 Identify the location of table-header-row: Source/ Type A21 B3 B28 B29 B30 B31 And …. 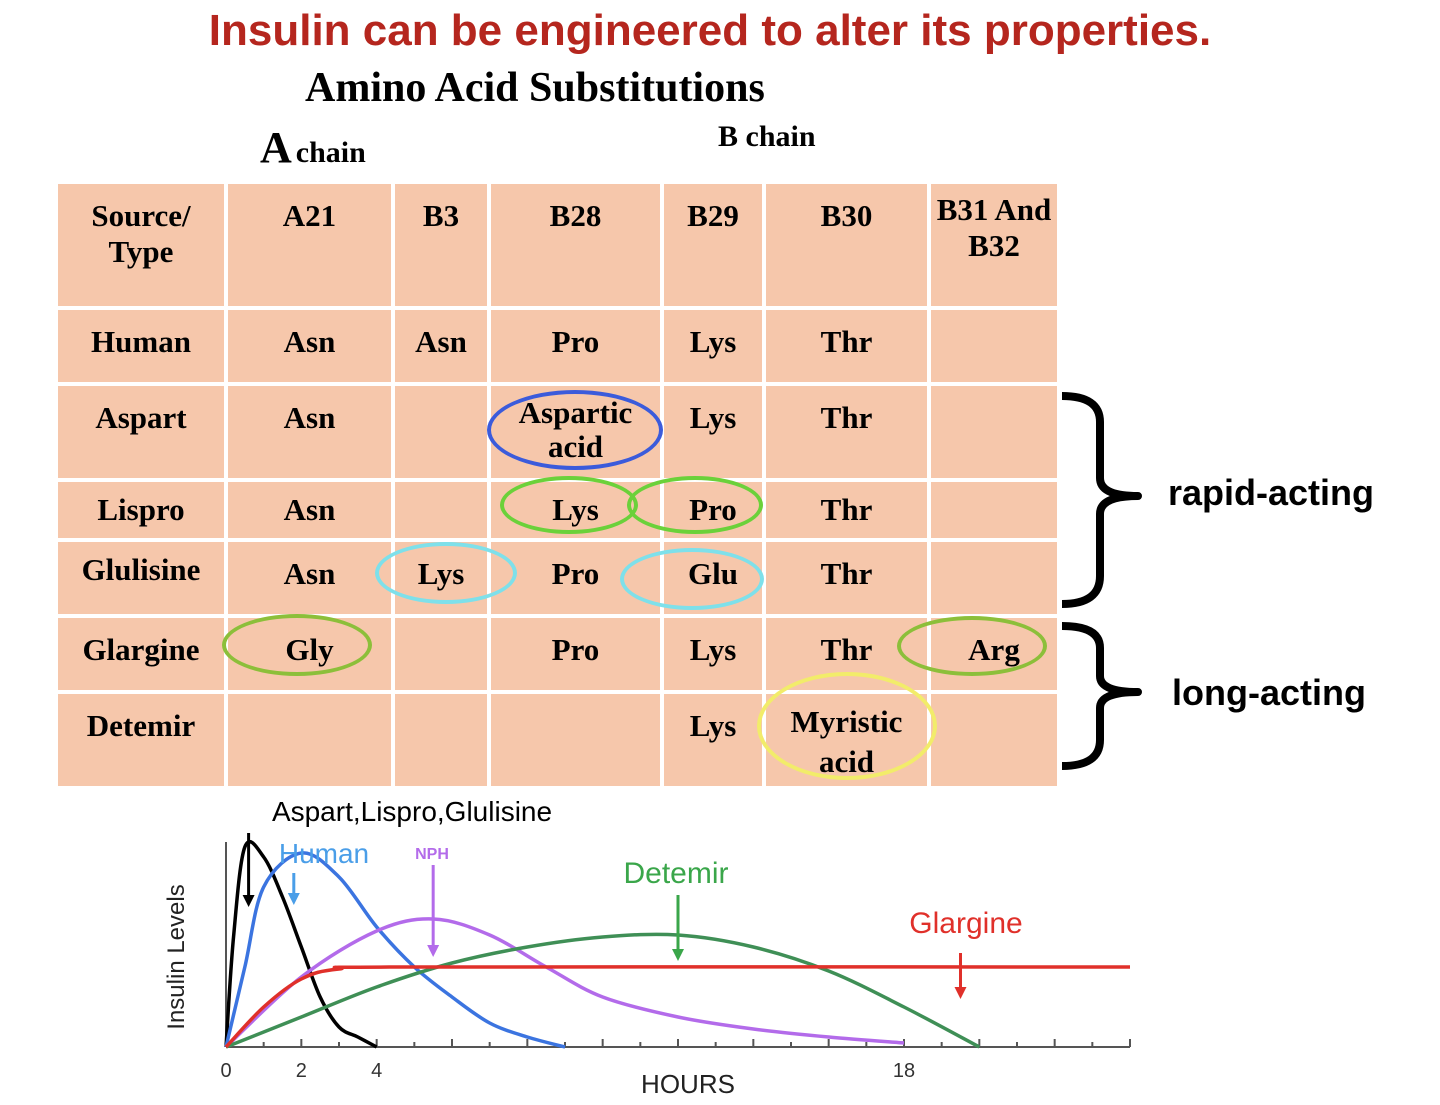
(557, 245).